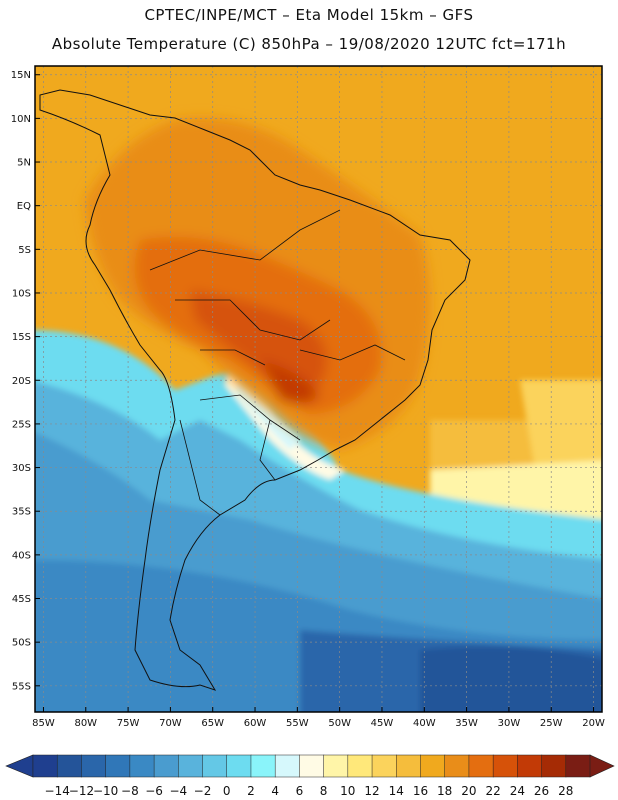 This screenshot has width=618, height=800. I want to click on lat-tick-label: 40S, so click(21, 555).